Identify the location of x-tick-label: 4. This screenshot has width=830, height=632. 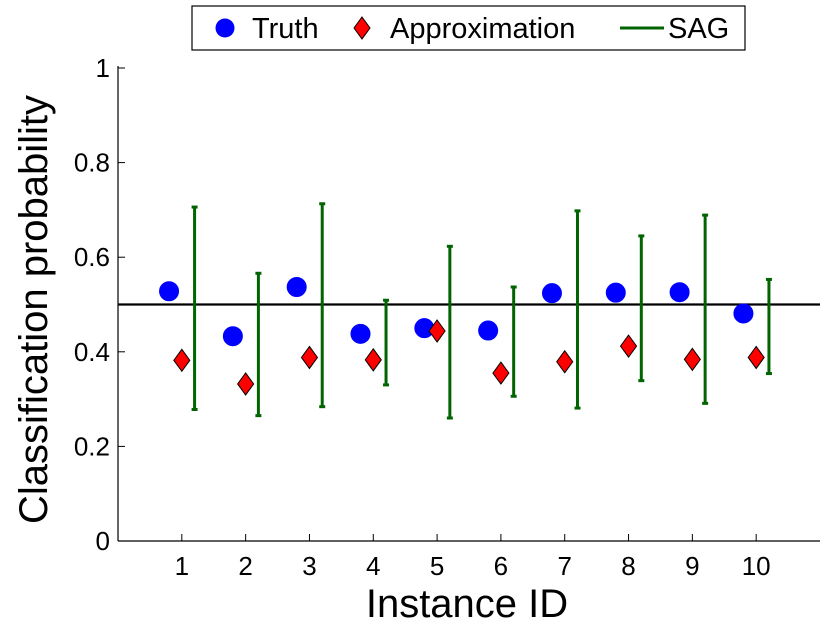
(373, 566).